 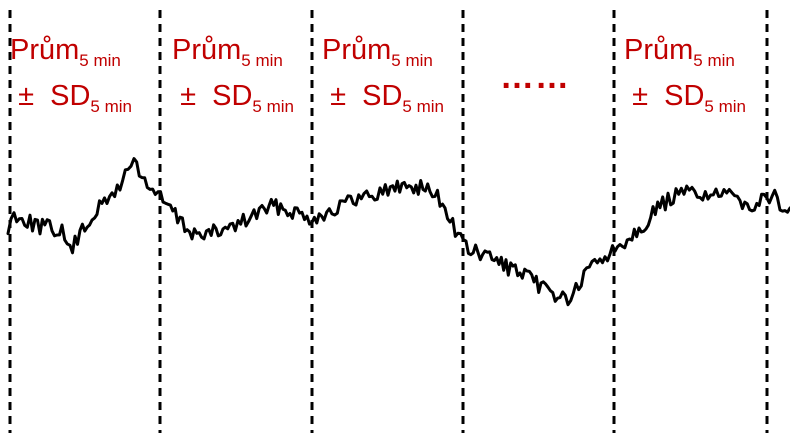 I want to click on segment-5-label: Prům5 min ± SD5 min, so click(x=685, y=82).